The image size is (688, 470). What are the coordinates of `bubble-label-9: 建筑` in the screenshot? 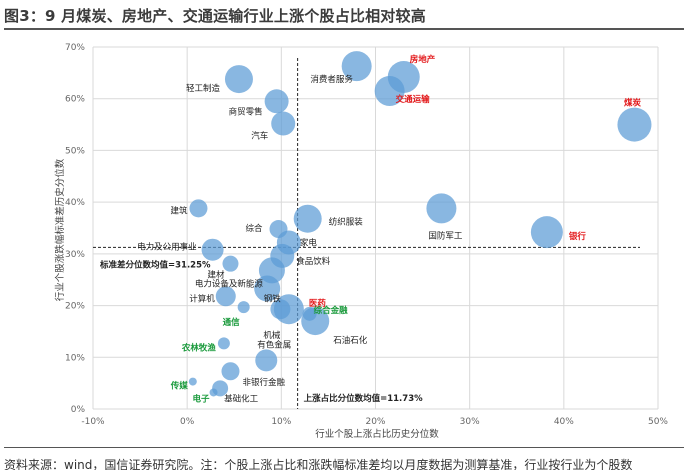 It's located at (179, 210).